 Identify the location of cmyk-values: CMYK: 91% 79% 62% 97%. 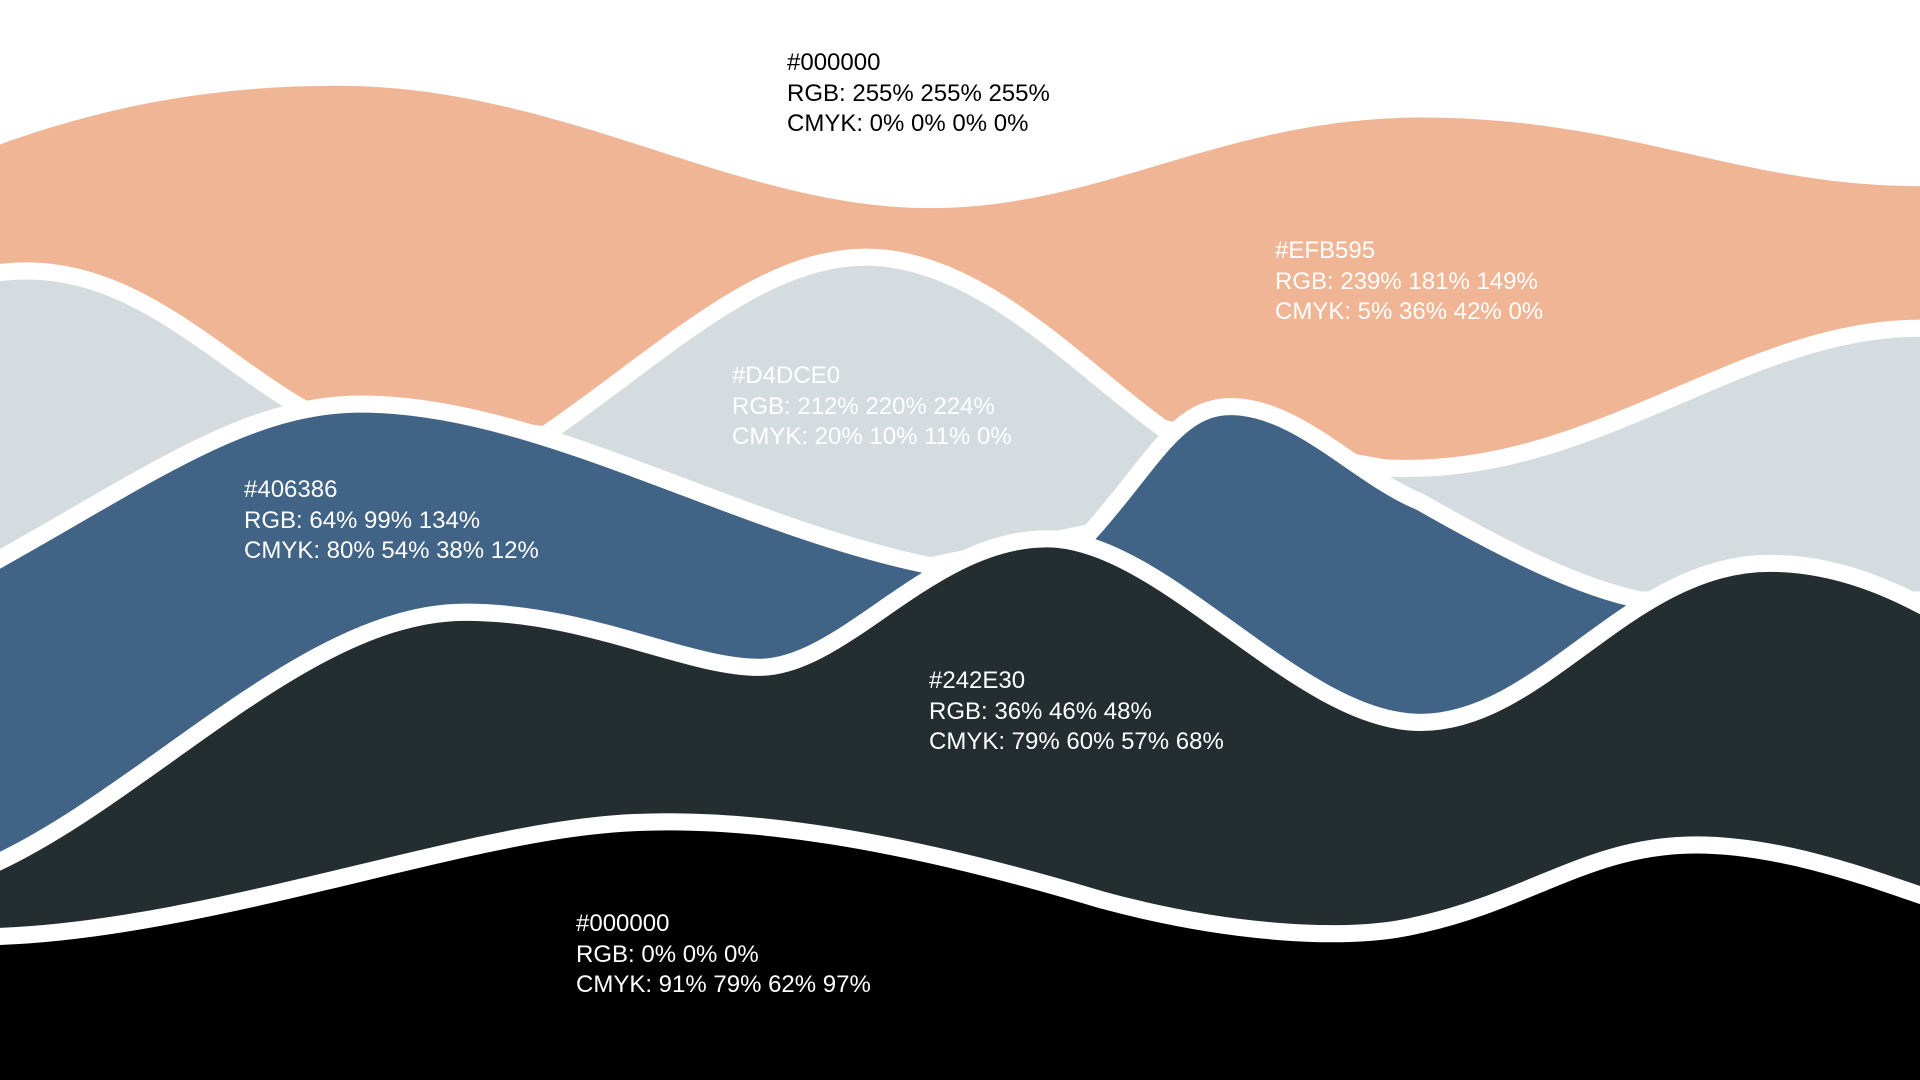
(723, 984).